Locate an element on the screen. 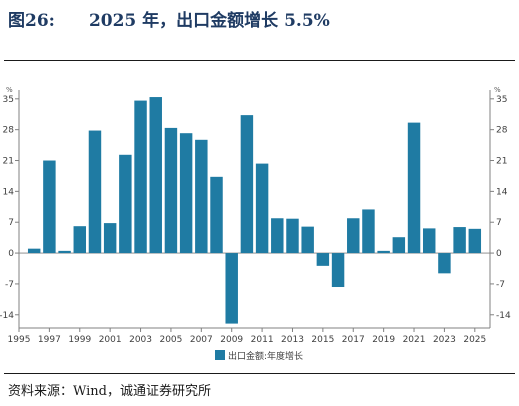 The width and height of the screenshot is (519, 406). bar-2024 is located at coordinates (459, 240).